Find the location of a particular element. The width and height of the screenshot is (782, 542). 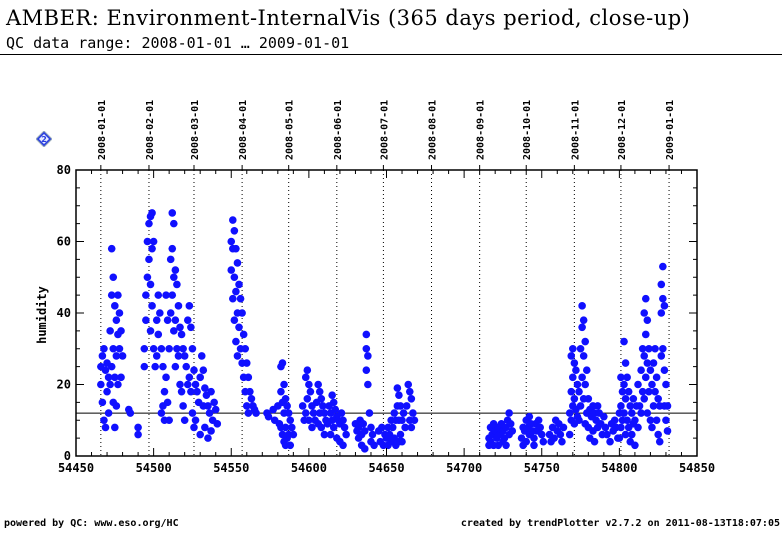

y-tick-label: 80 is located at coordinates (64, 170).